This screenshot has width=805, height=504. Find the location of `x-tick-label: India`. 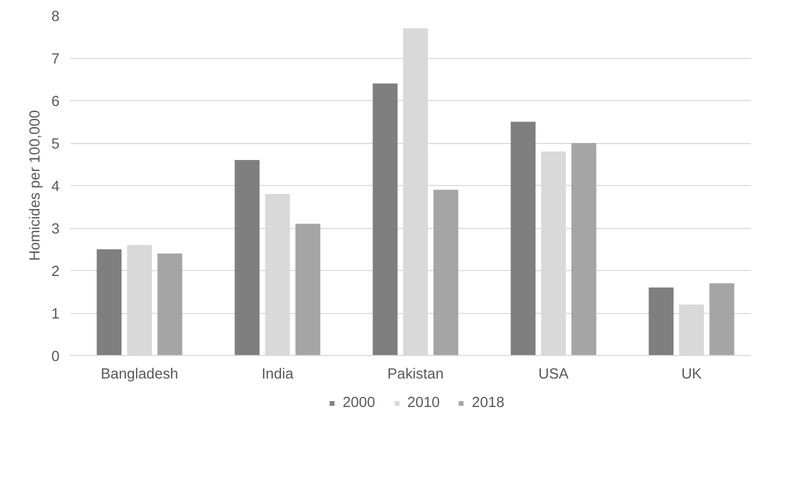

x-tick-label: India is located at coordinates (278, 374).